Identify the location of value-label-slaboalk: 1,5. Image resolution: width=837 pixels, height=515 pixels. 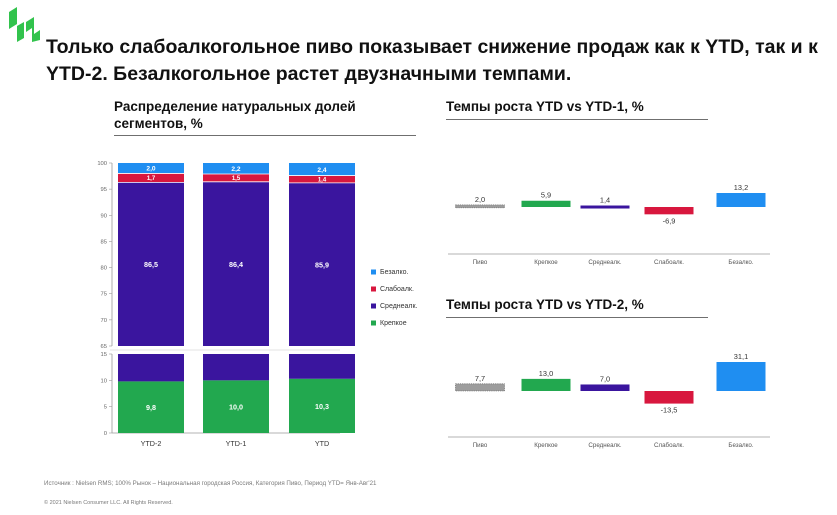
(236, 179).